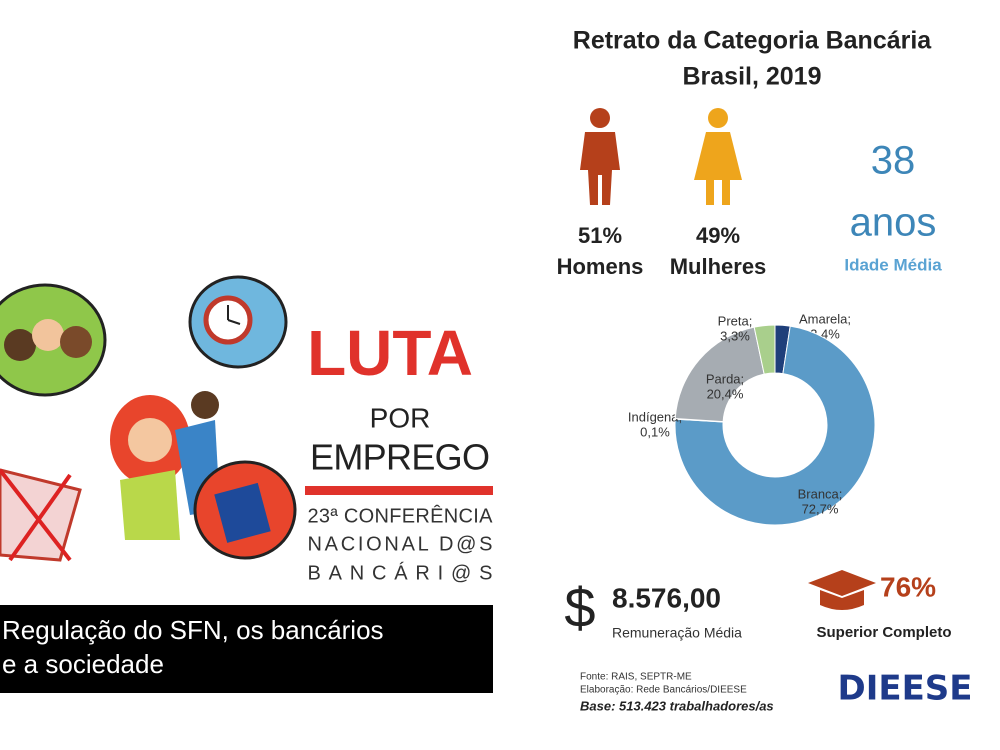 The height and width of the screenshot is (750, 1000). What do you see at coordinates (820, 508) in the screenshot?
I see `slice-value: 72,7%` at bounding box center [820, 508].